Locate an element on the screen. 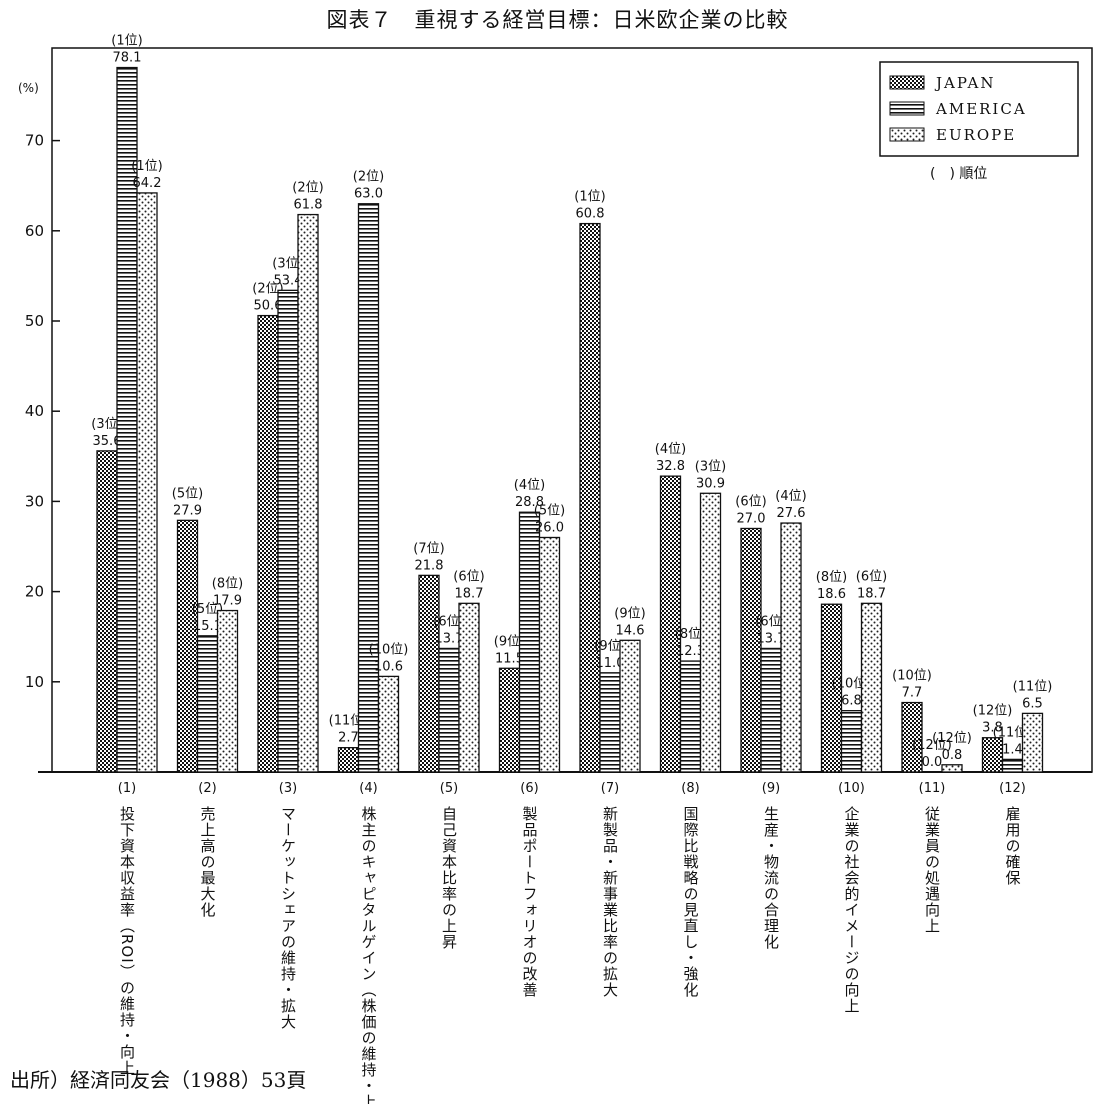 Image resolution: width=1115 pixels, height=1104 pixels. value-label: 3.8 is located at coordinates (992, 728).